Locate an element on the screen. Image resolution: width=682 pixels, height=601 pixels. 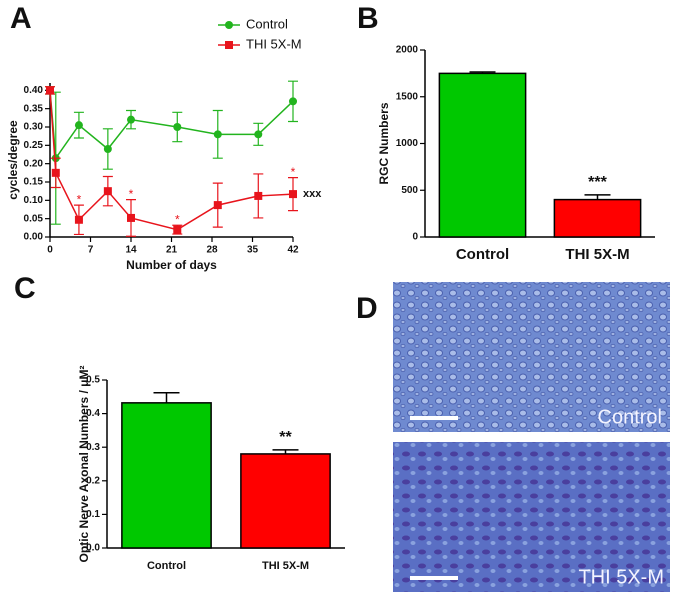
annotation: xxx is located at coordinates (312, 194).